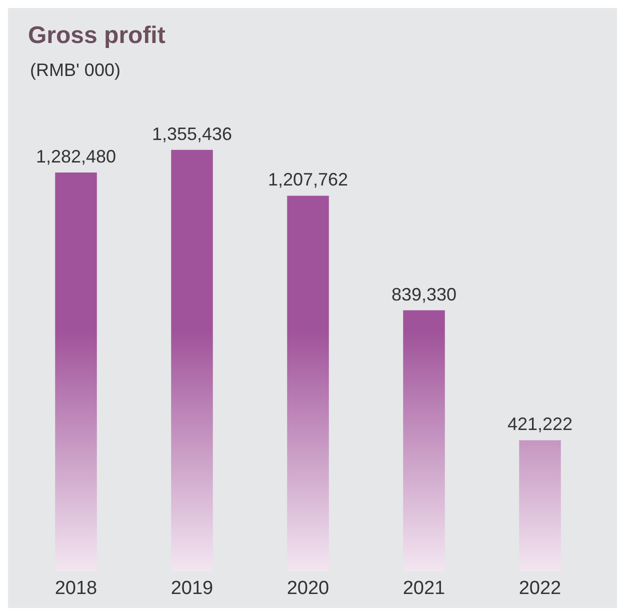  Describe the element at coordinates (97, 36) in the screenshot. I see `chart-title: Gross profit` at that location.